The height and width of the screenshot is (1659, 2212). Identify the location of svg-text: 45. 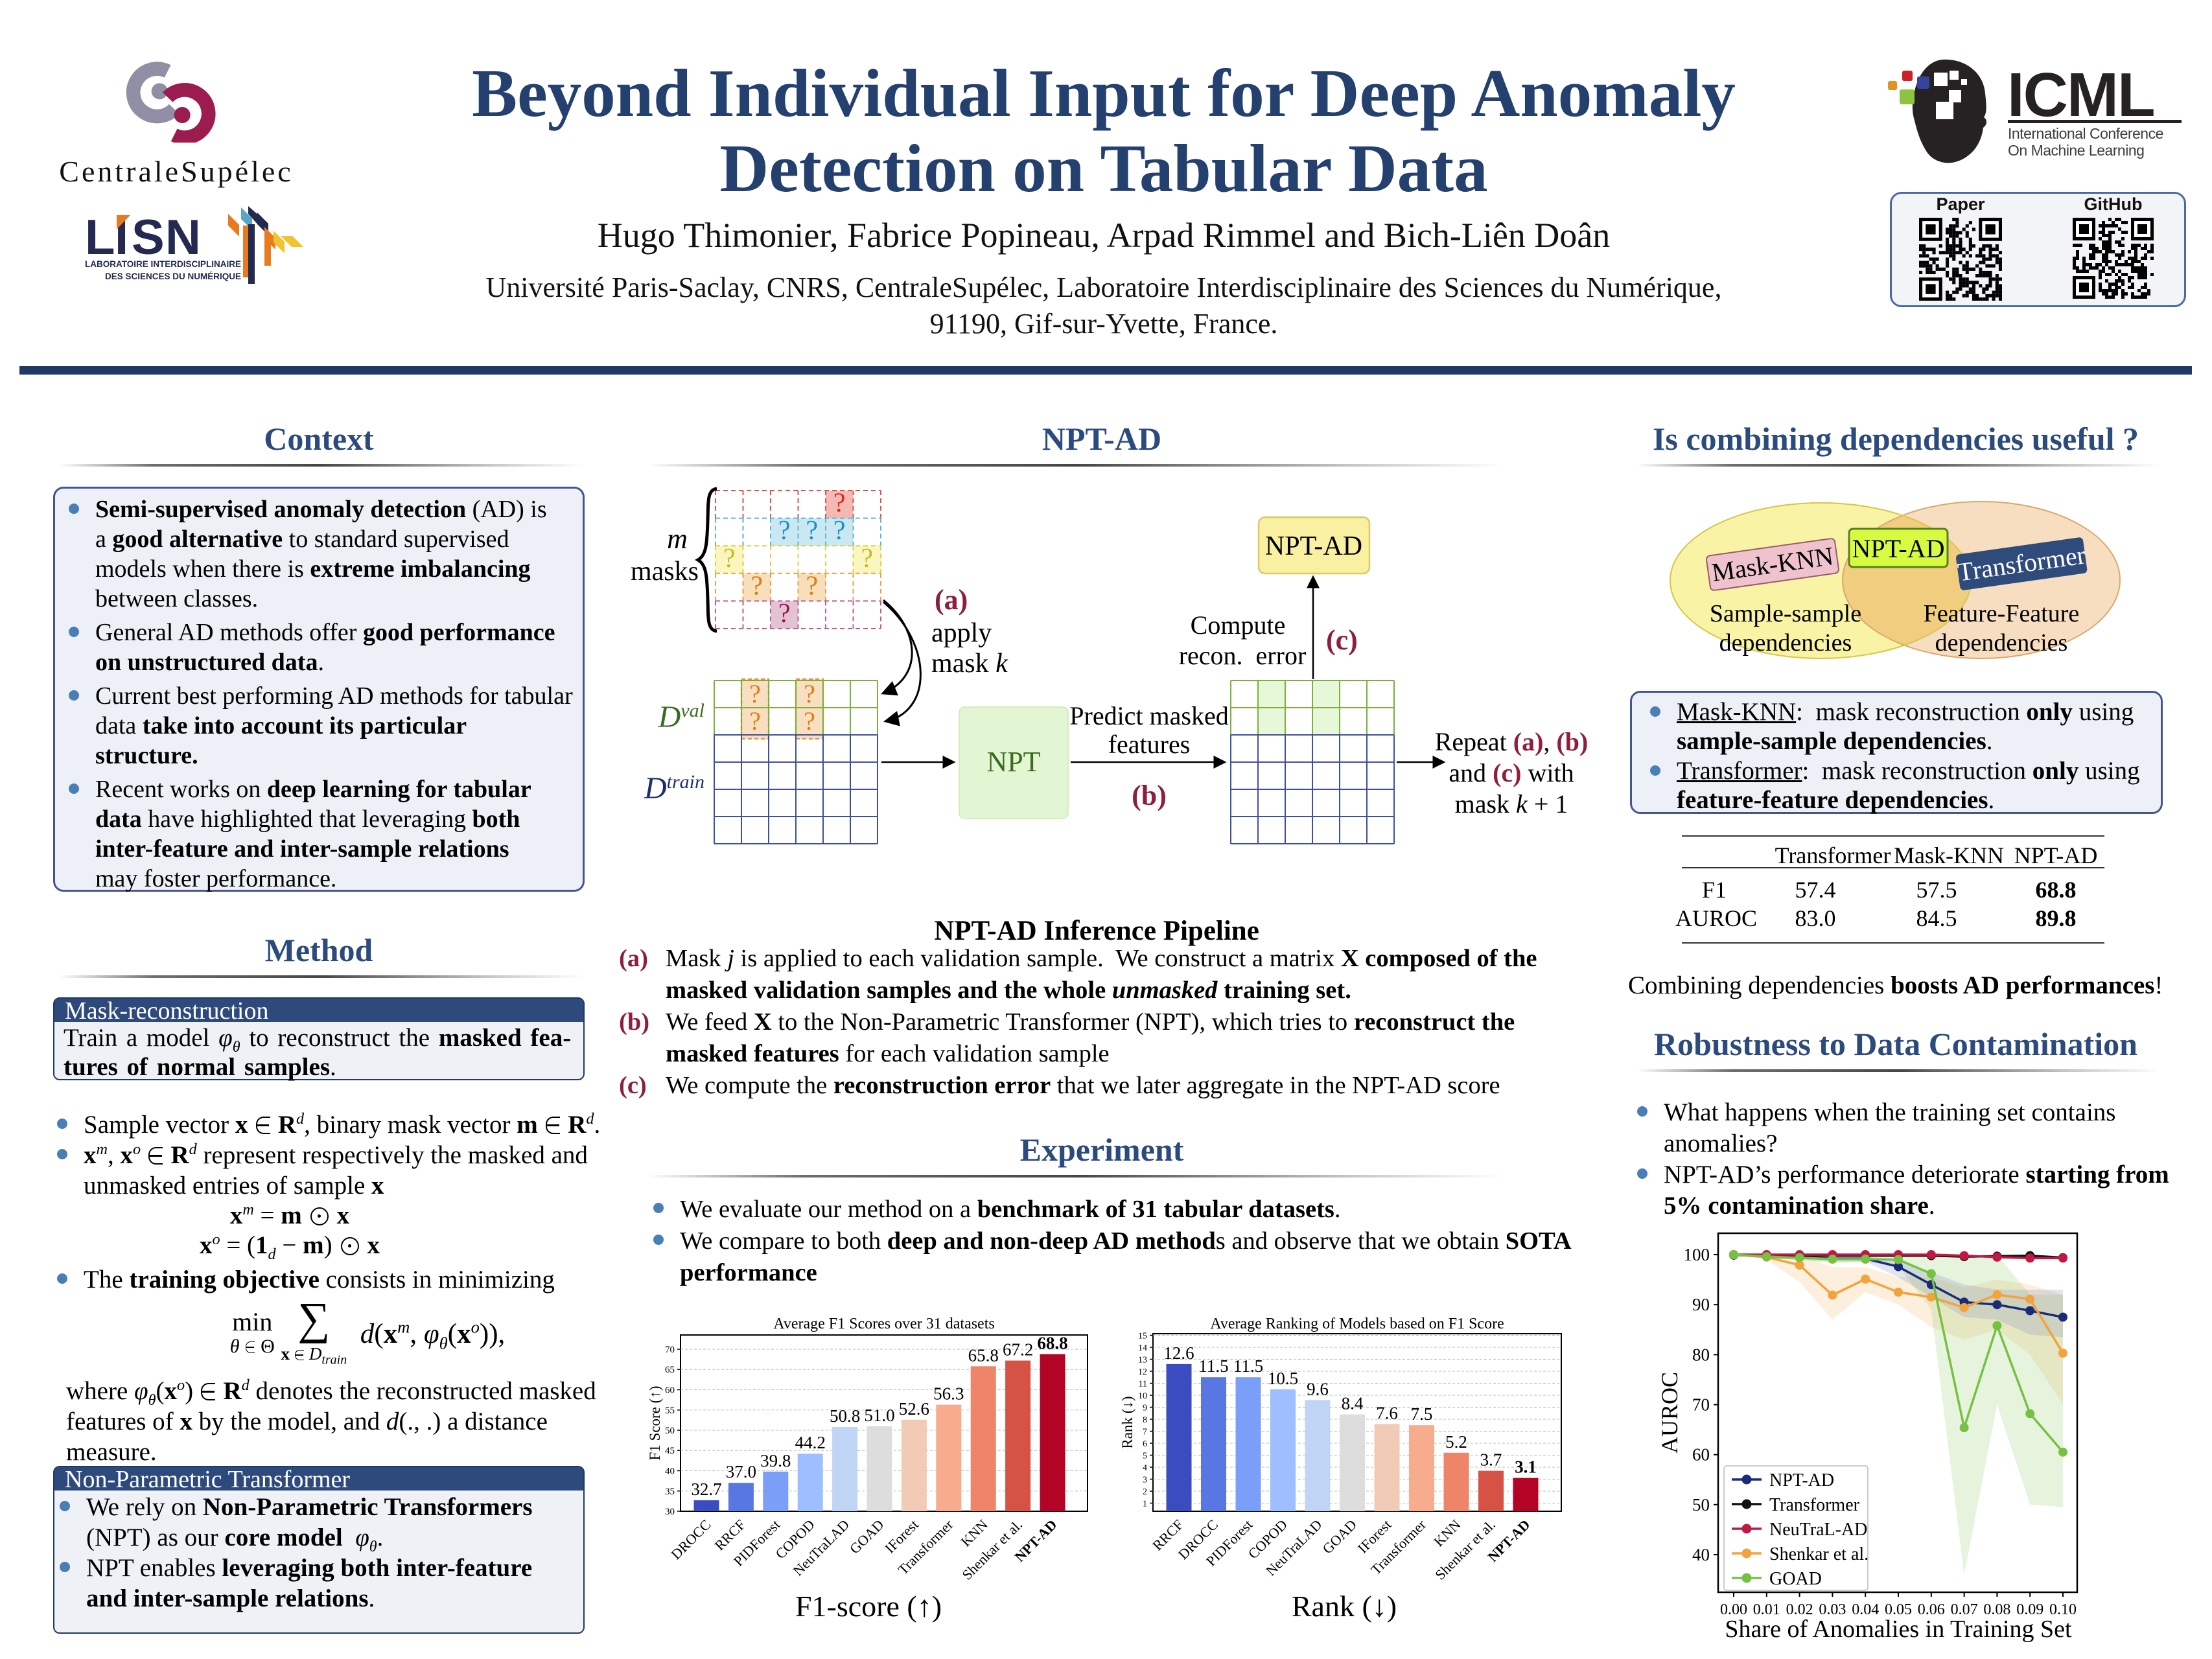
(670, 1451).